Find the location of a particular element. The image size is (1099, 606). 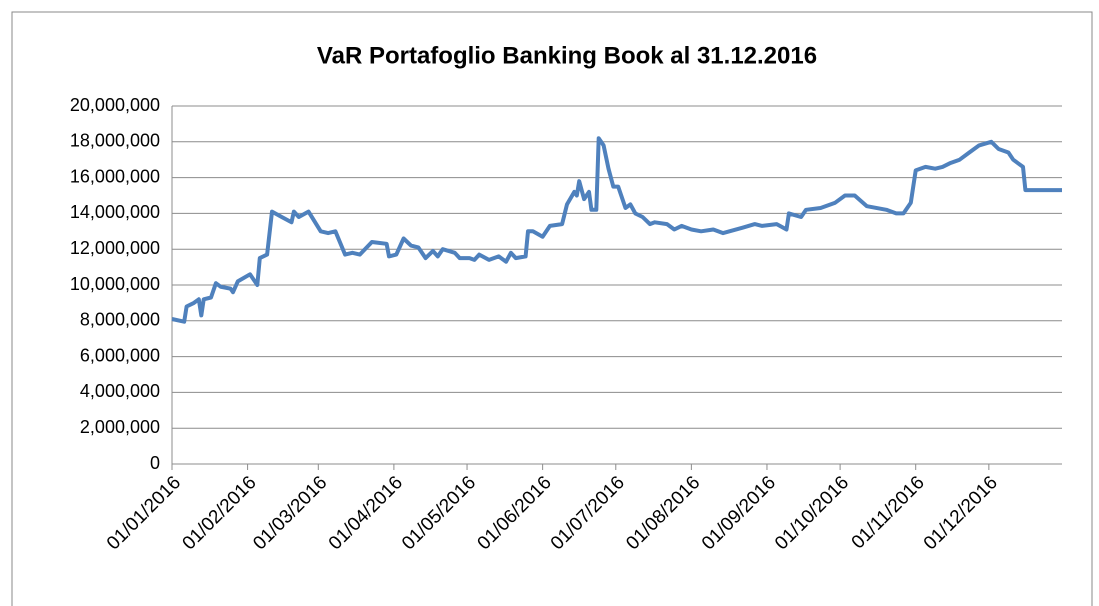

y-tick-label: 20,000,000 is located at coordinates (115, 105).